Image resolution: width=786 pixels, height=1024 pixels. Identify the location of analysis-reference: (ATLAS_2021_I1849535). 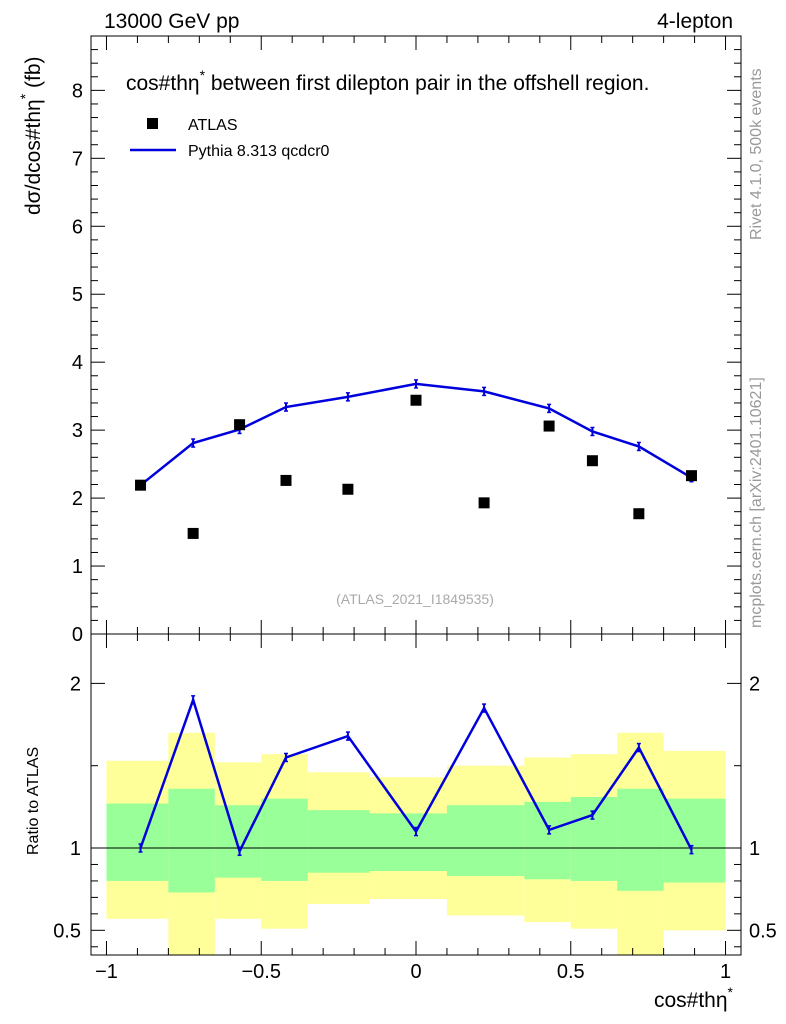
(415, 599).